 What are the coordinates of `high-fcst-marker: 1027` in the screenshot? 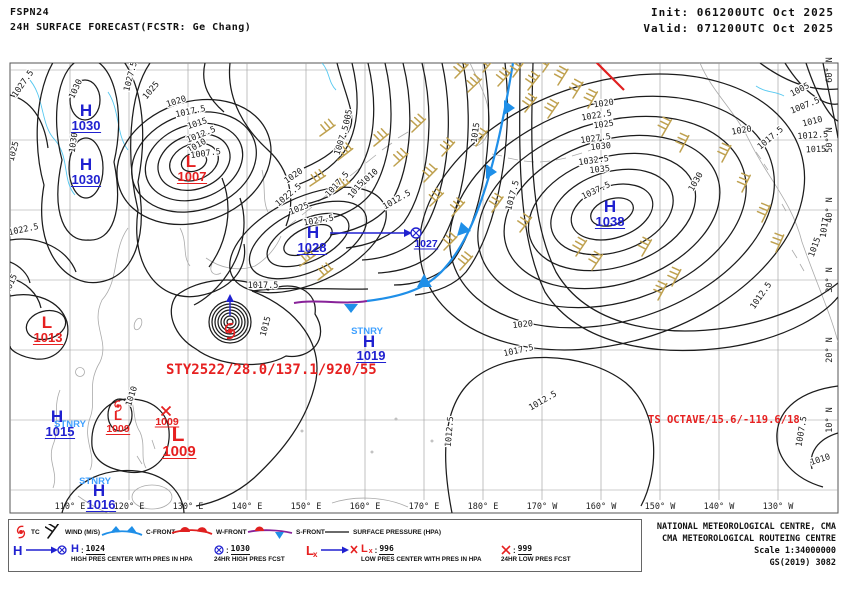 It's located at (384, 238).